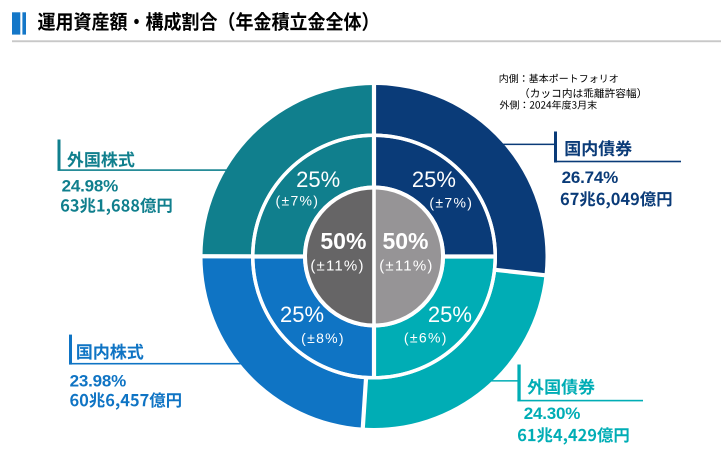  Describe the element at coordinates (90, 185) in the screenshot. I see `svg-text: 24.98%` at that location.